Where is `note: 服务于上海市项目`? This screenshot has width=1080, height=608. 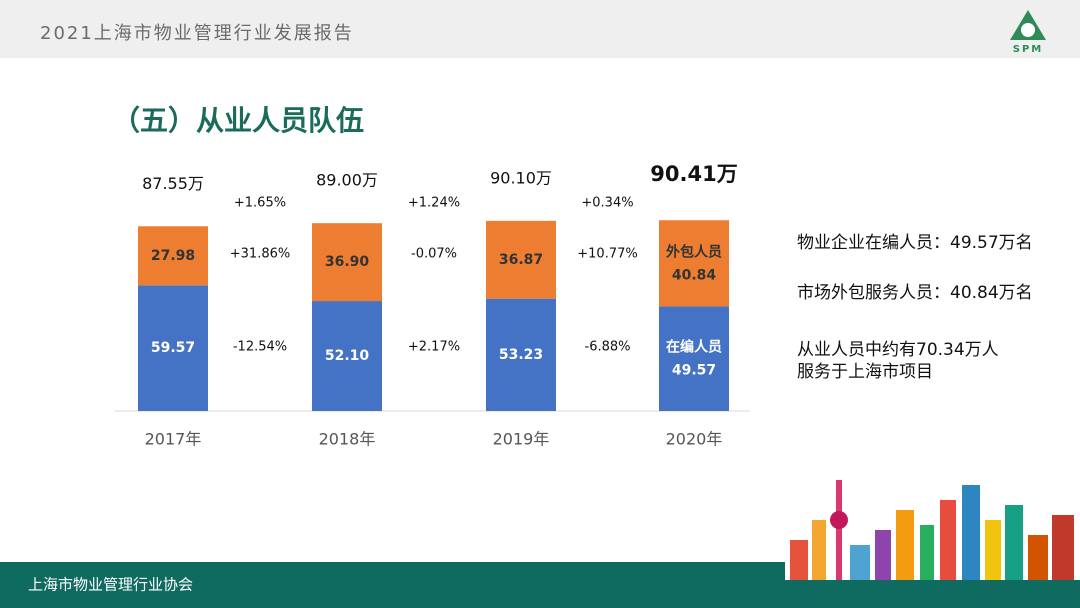 note: 服务于上海市项目 is located at coordinates (865, 372).